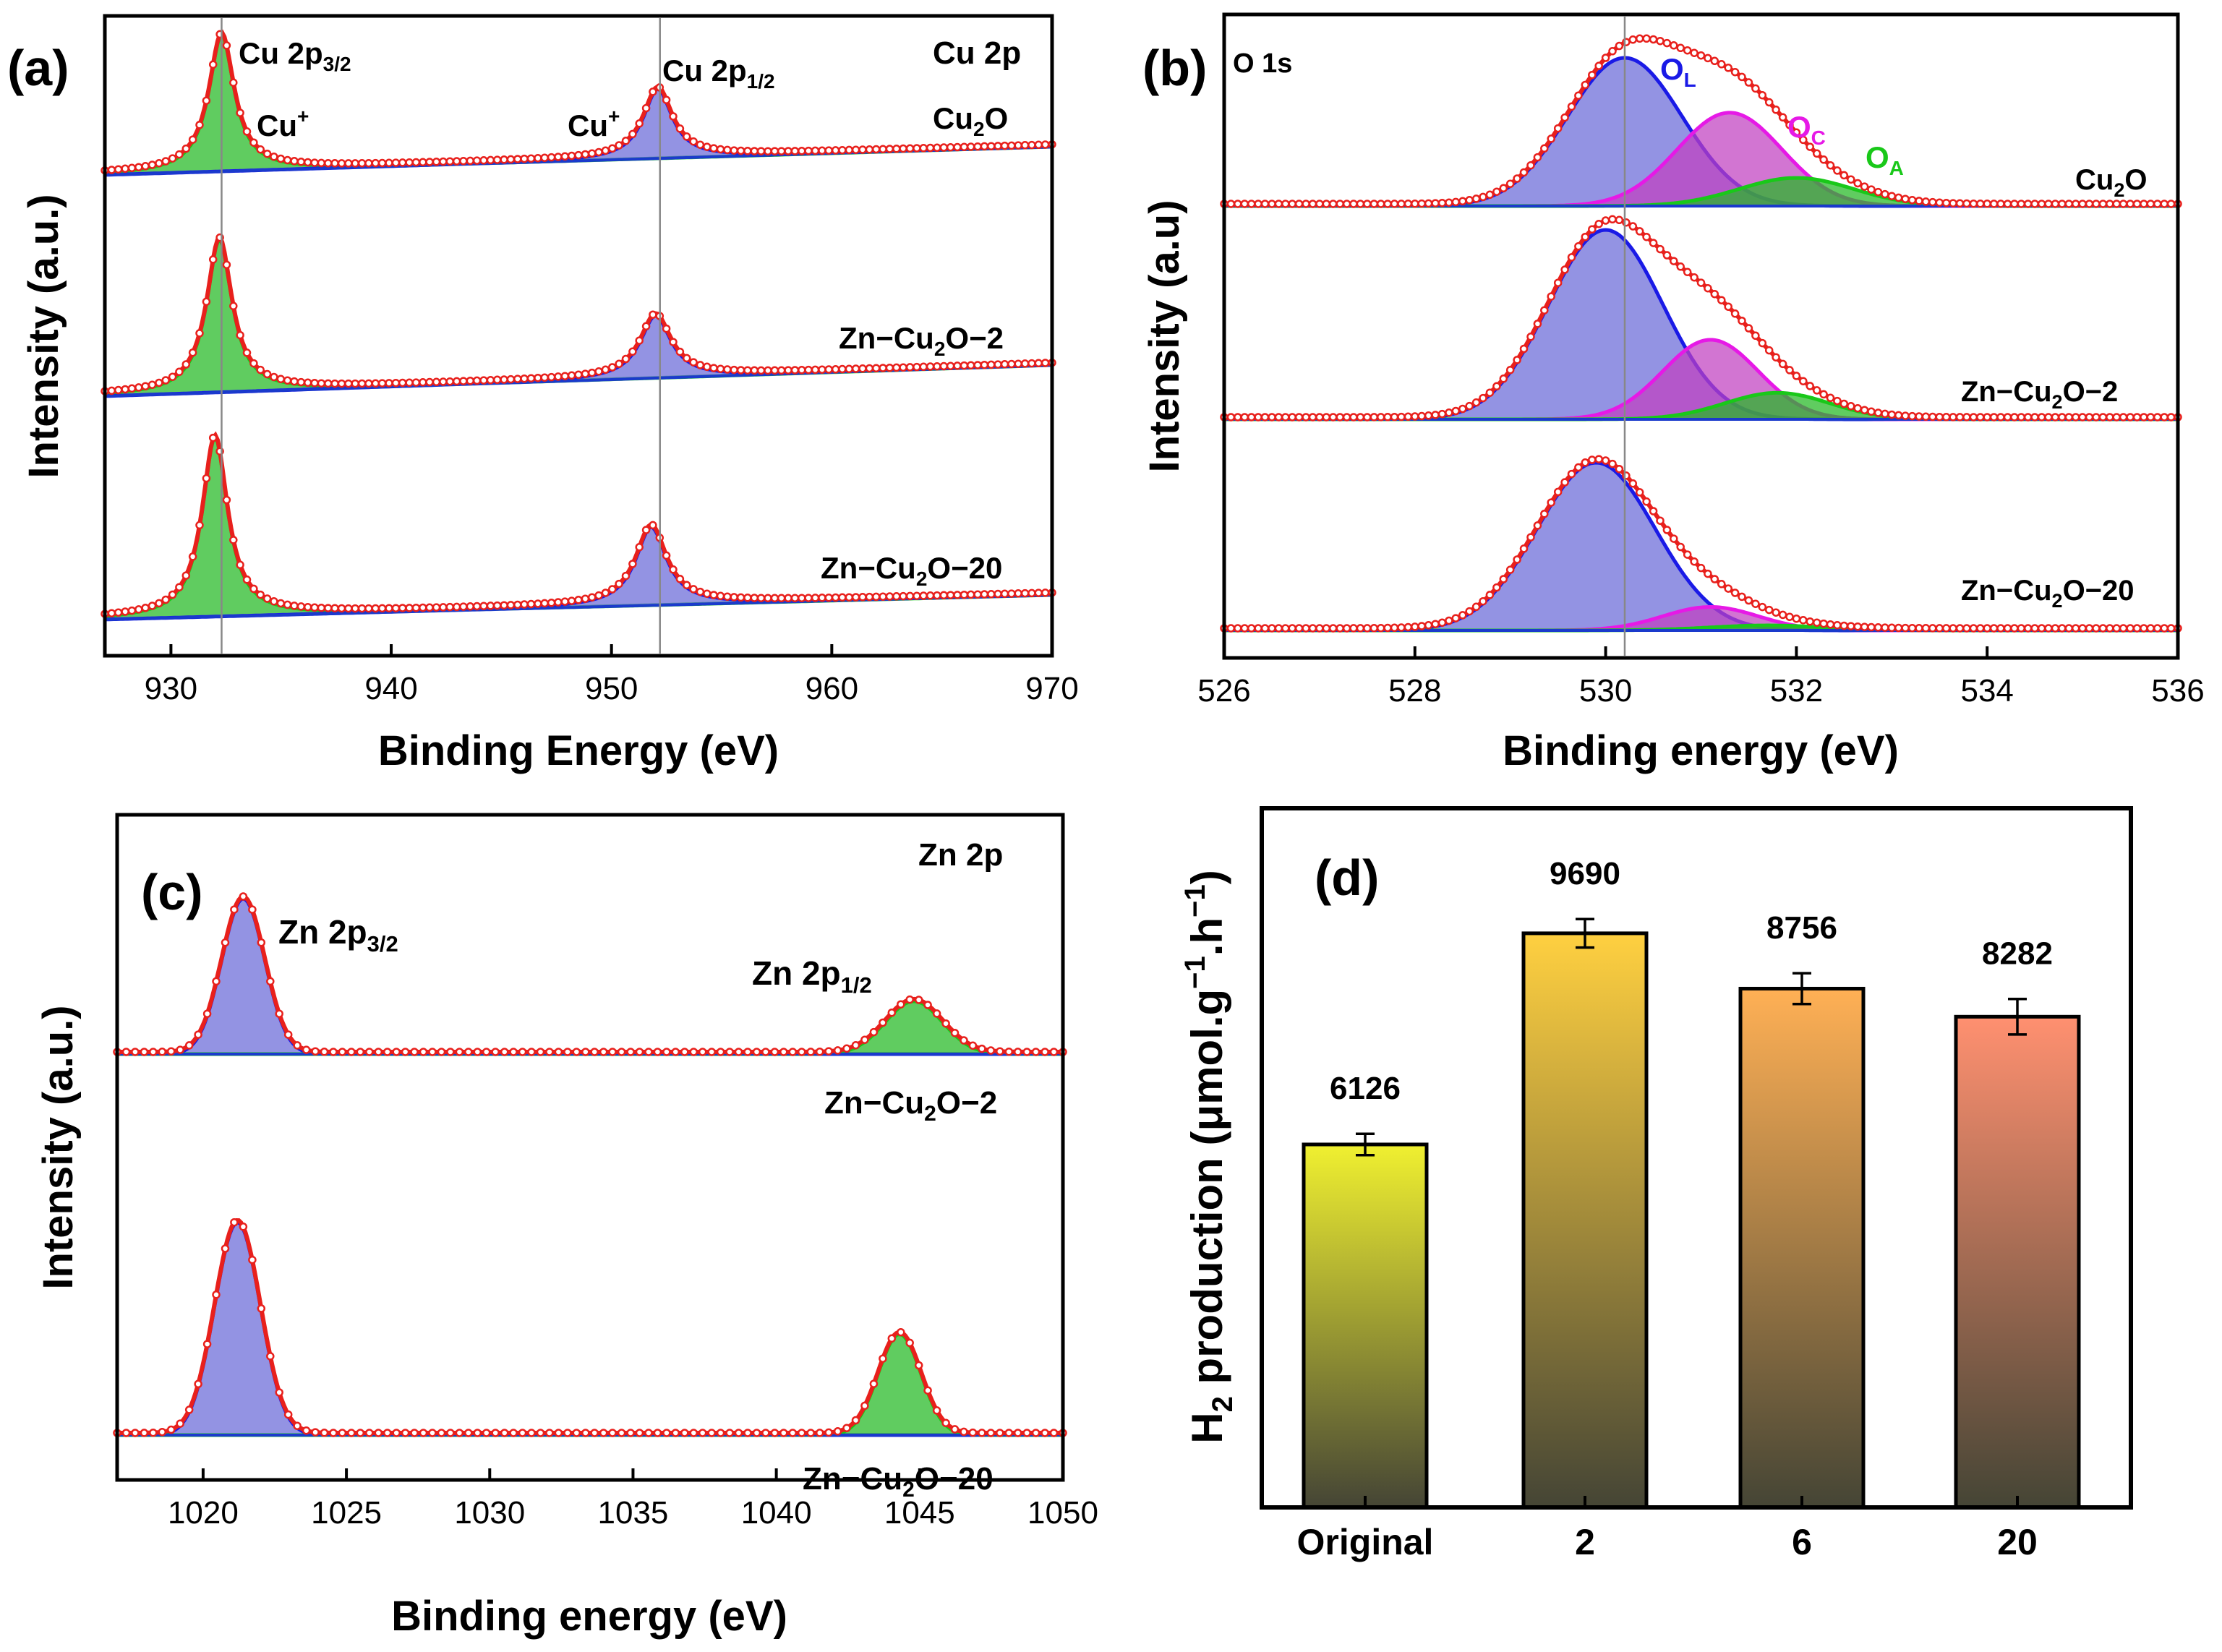 This screenshot has height=1652, width=2222. I want to click on panel-c-x-axis-label: Binding energy (eV), so click(589, 1617).